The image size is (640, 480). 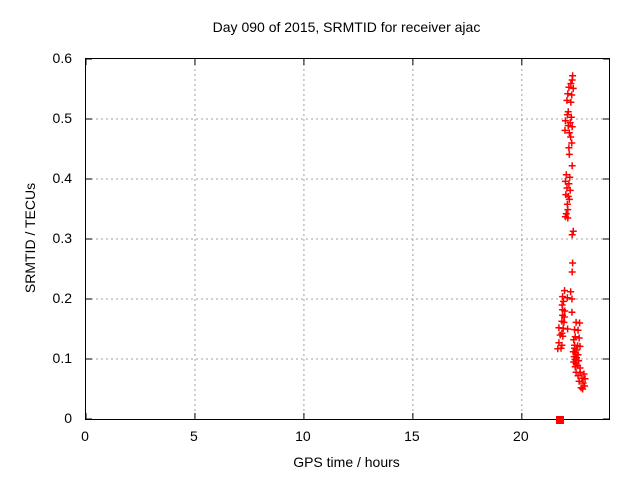 I want to click on y-tick-label: 0.3, so click(x=62, y=238).